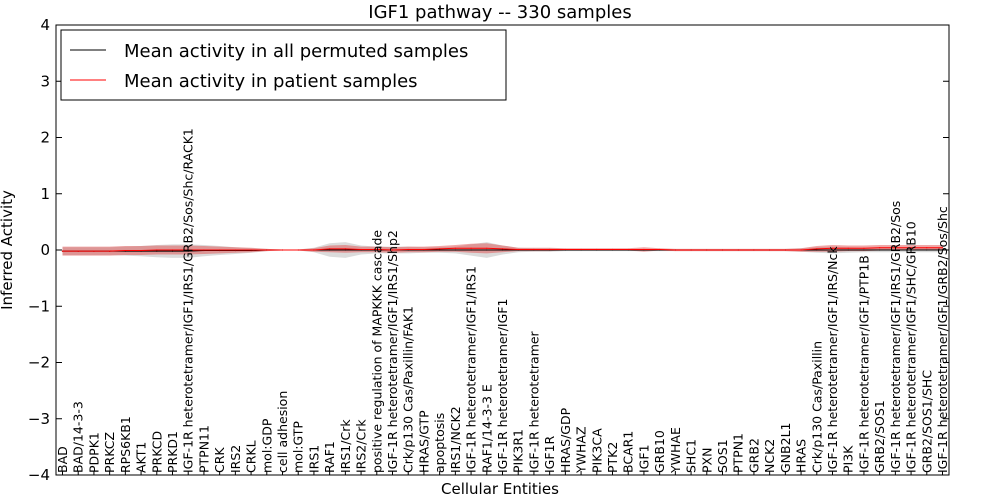 The height and width of the screenshot is (500, 1000). I want to click on entity-label: IGF-1R heterotetramer/IGF1/IRS/Nck, so click(832, 359).